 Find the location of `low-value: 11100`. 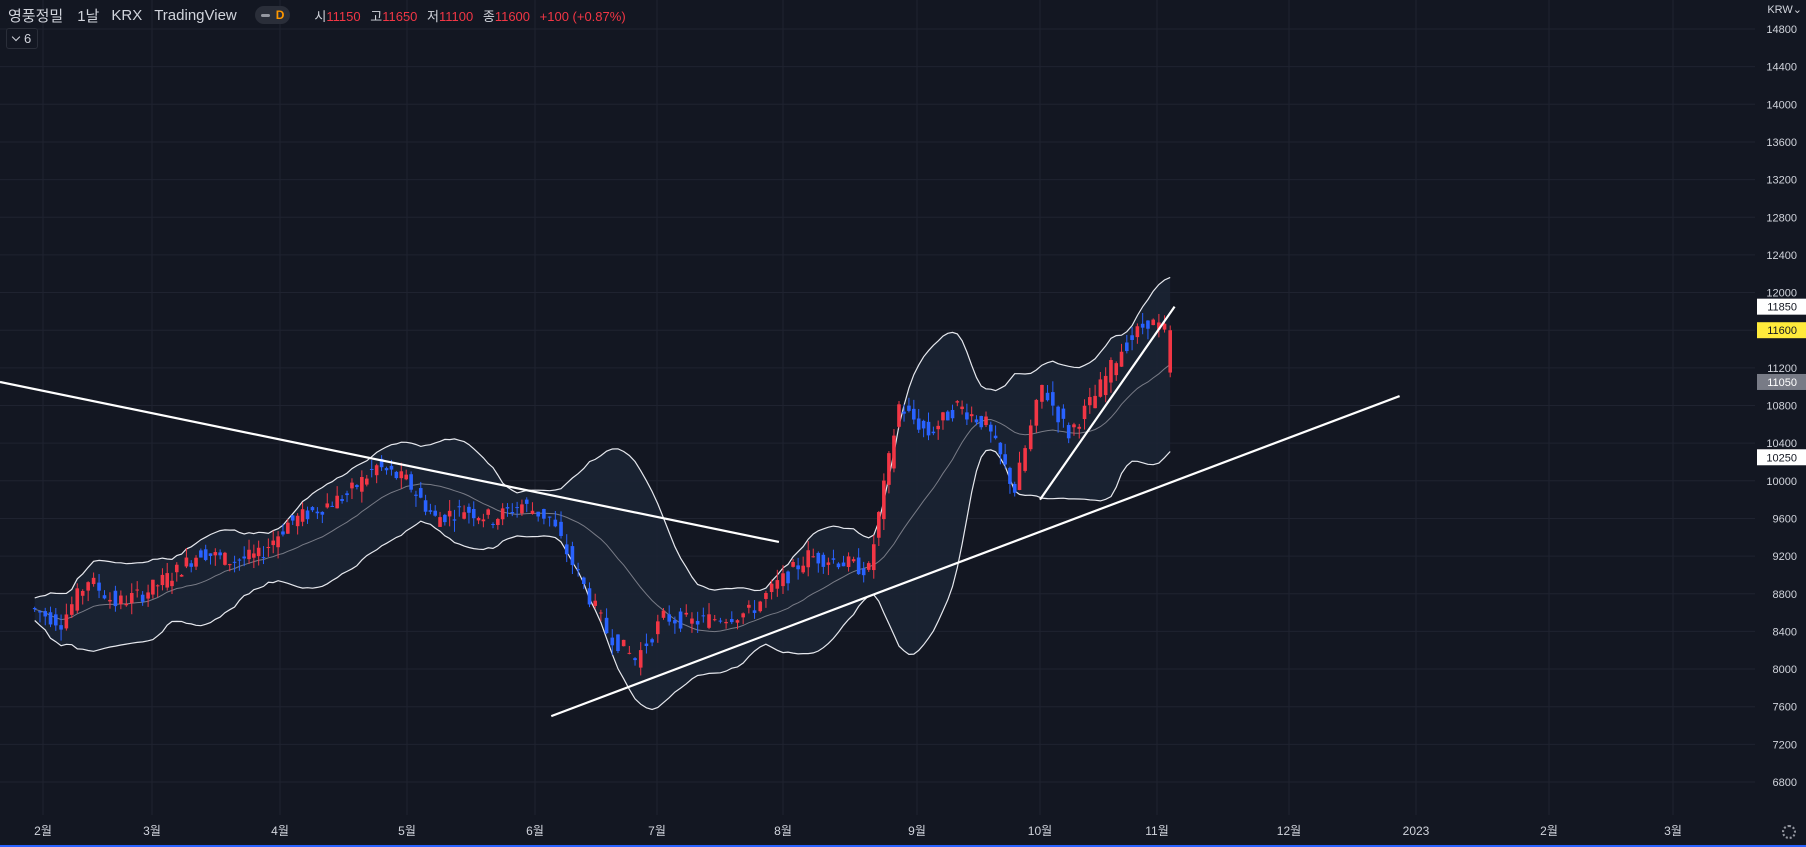

low-value: 11100 is located at coordinates (456, 16).